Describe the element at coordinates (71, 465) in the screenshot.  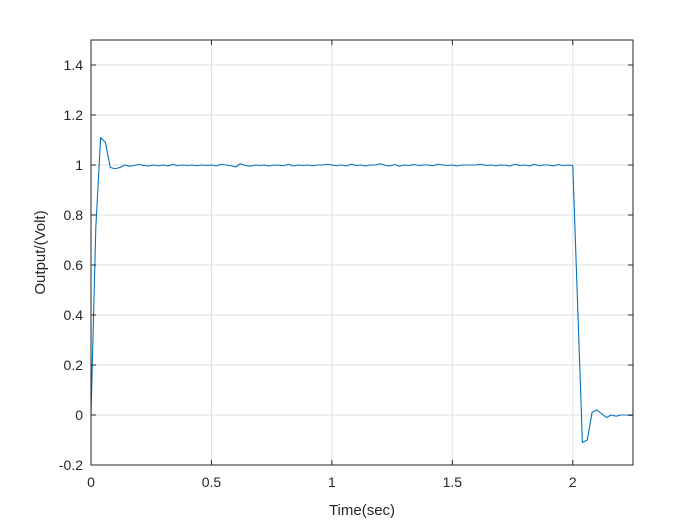
I see `y-tick-label: -0.2` at that location.